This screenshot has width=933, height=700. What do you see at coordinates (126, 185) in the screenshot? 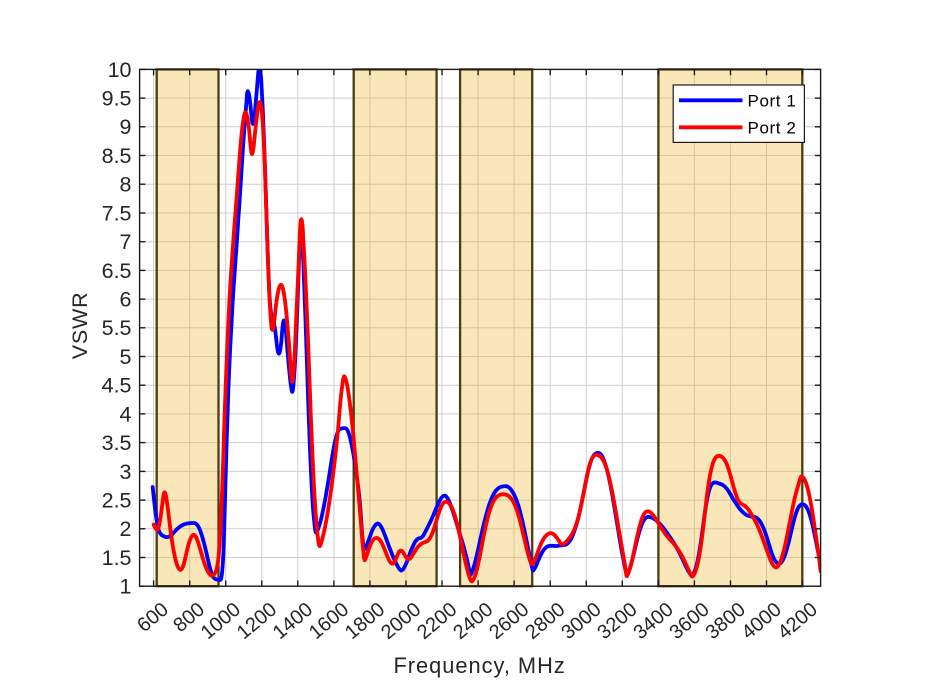
I see `svg-text: 8` at bounding box center [126, 185].